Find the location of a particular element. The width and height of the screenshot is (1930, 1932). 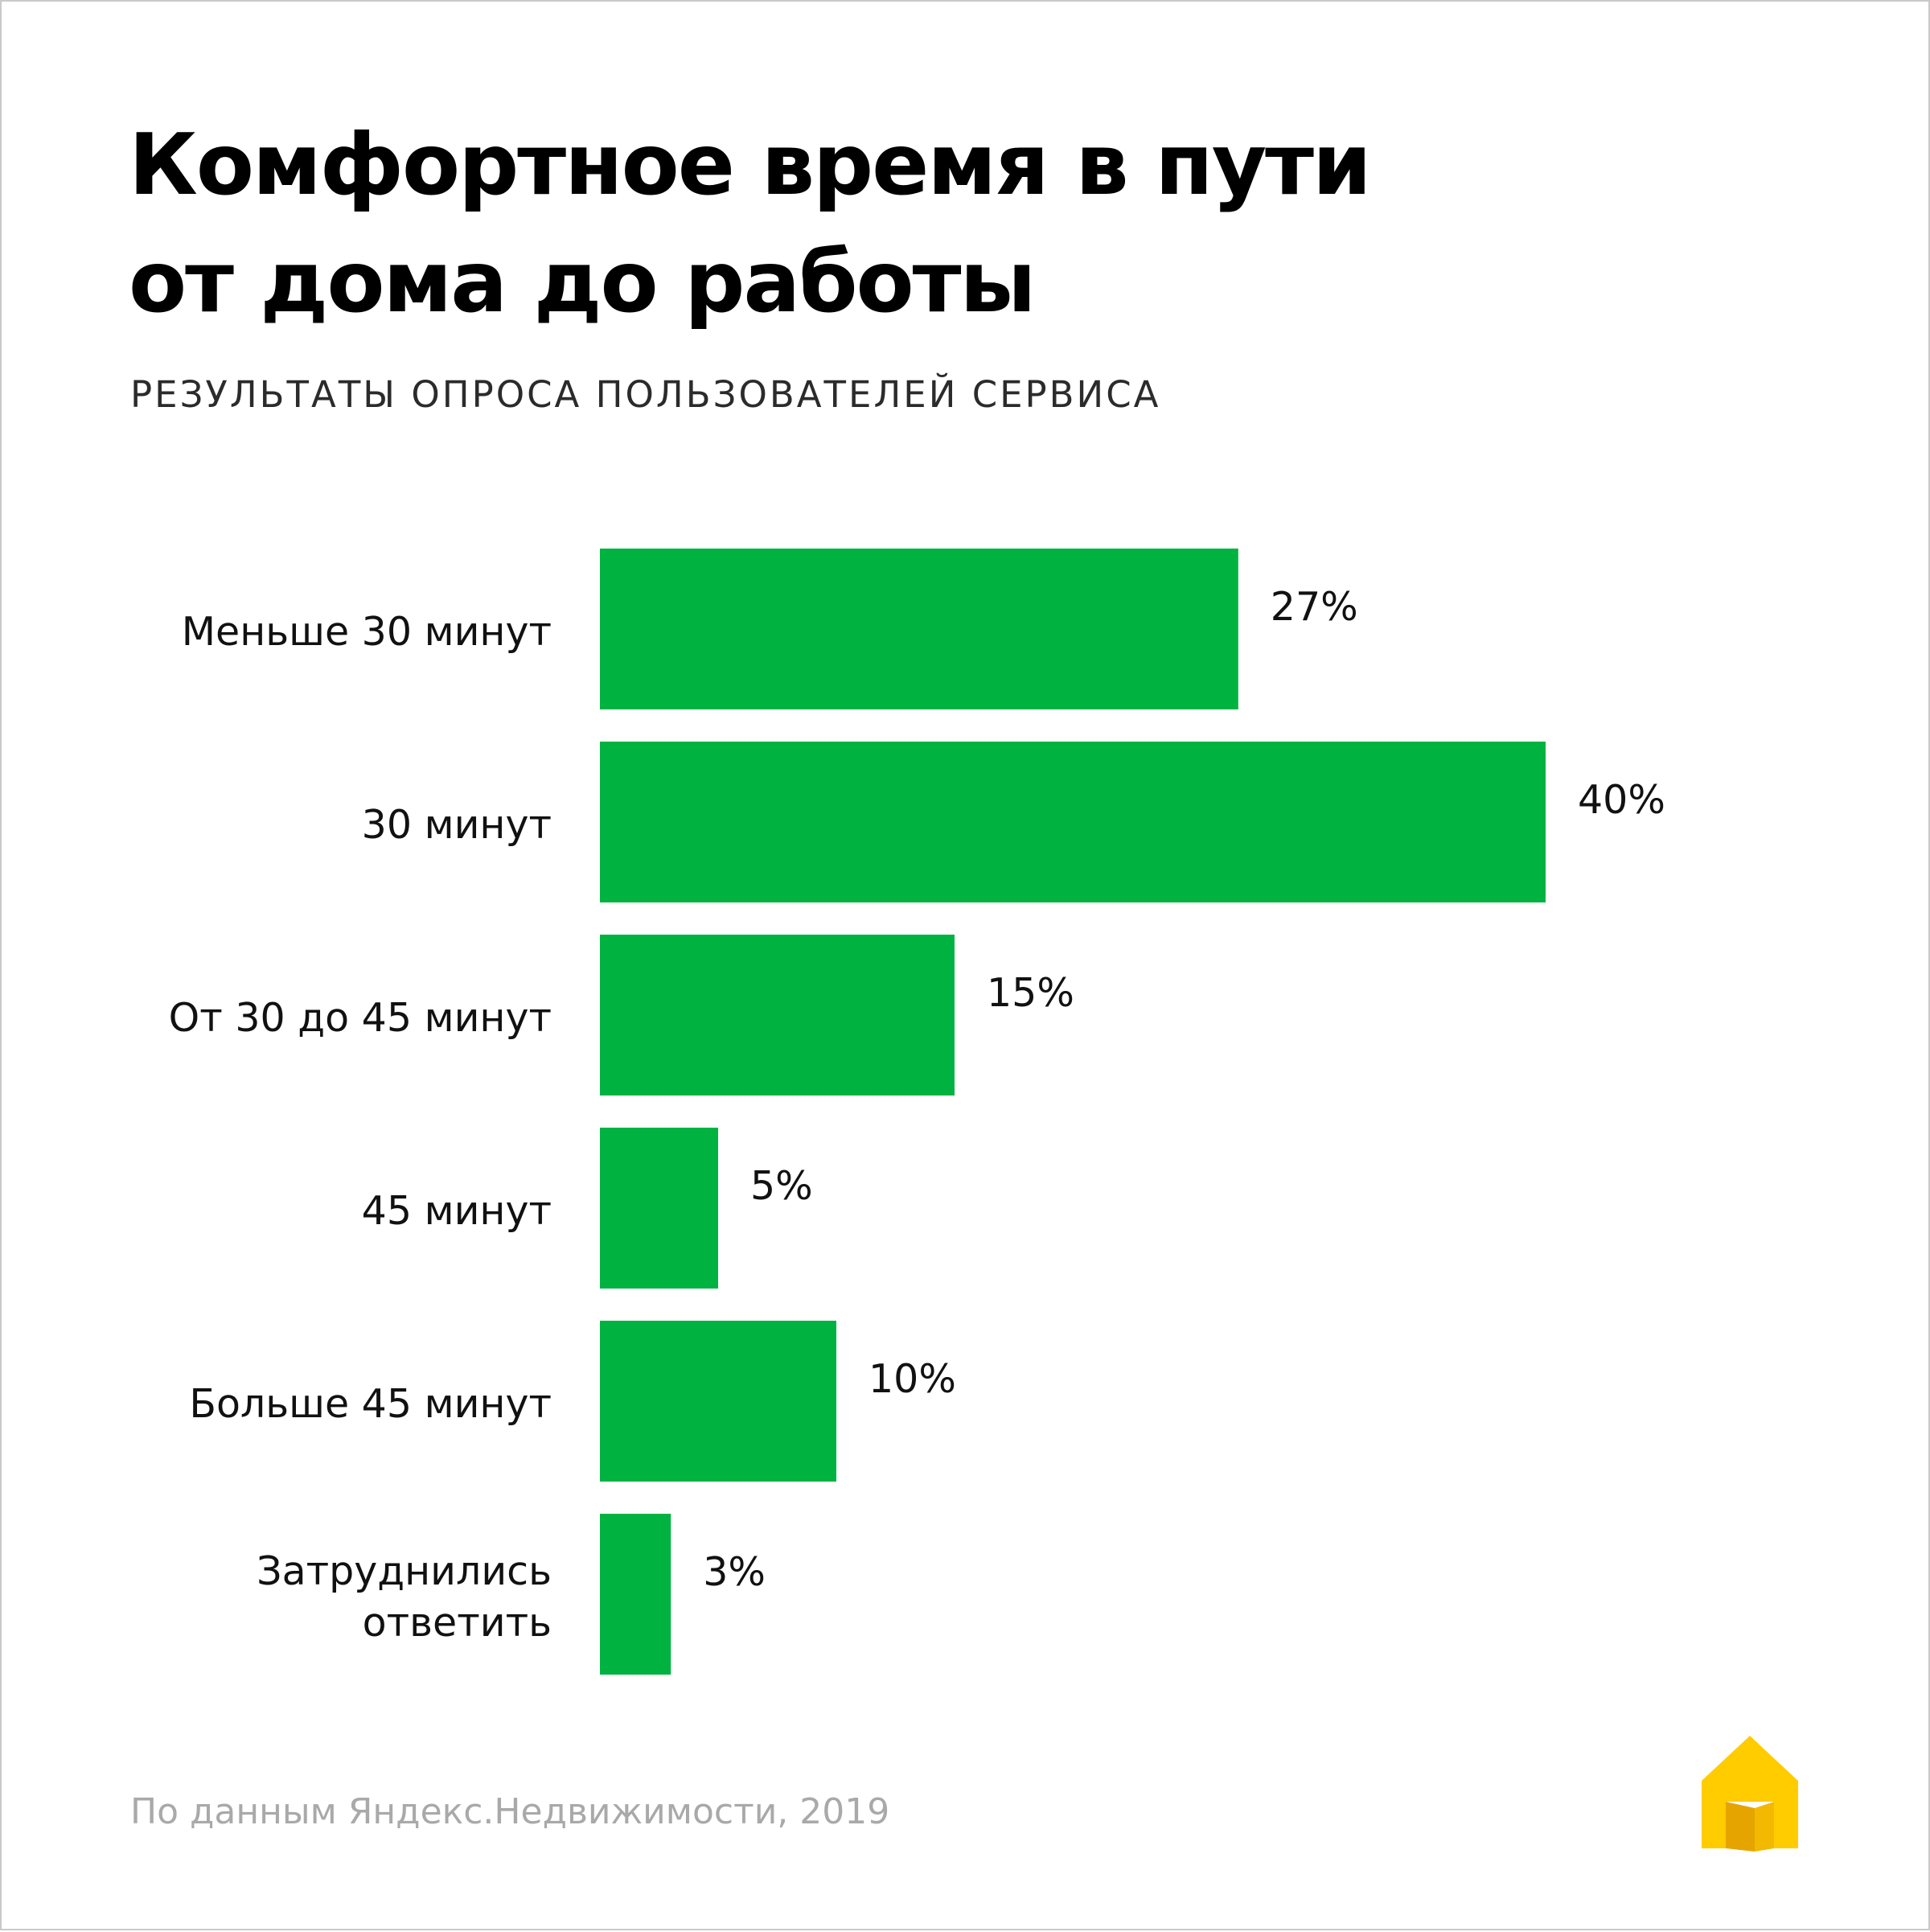

value-label-4: 5% is located at coordinates (781, 1186).